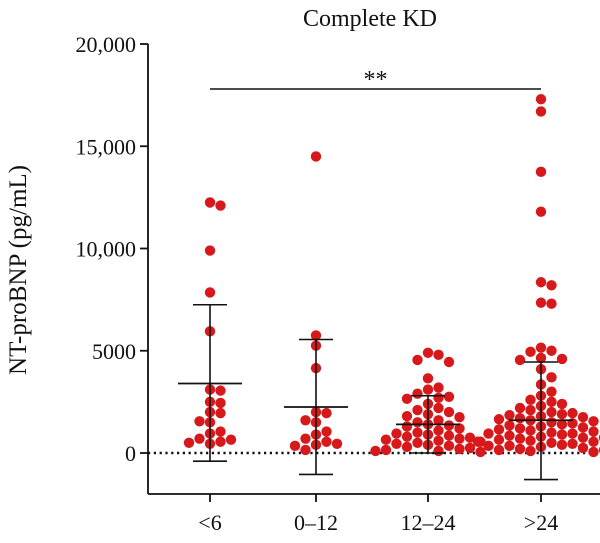 The image size is (600, 543). Describe the element at coordinates (316, 522) in the screenshot. I see `x-tick-label: 0–12` at that location.